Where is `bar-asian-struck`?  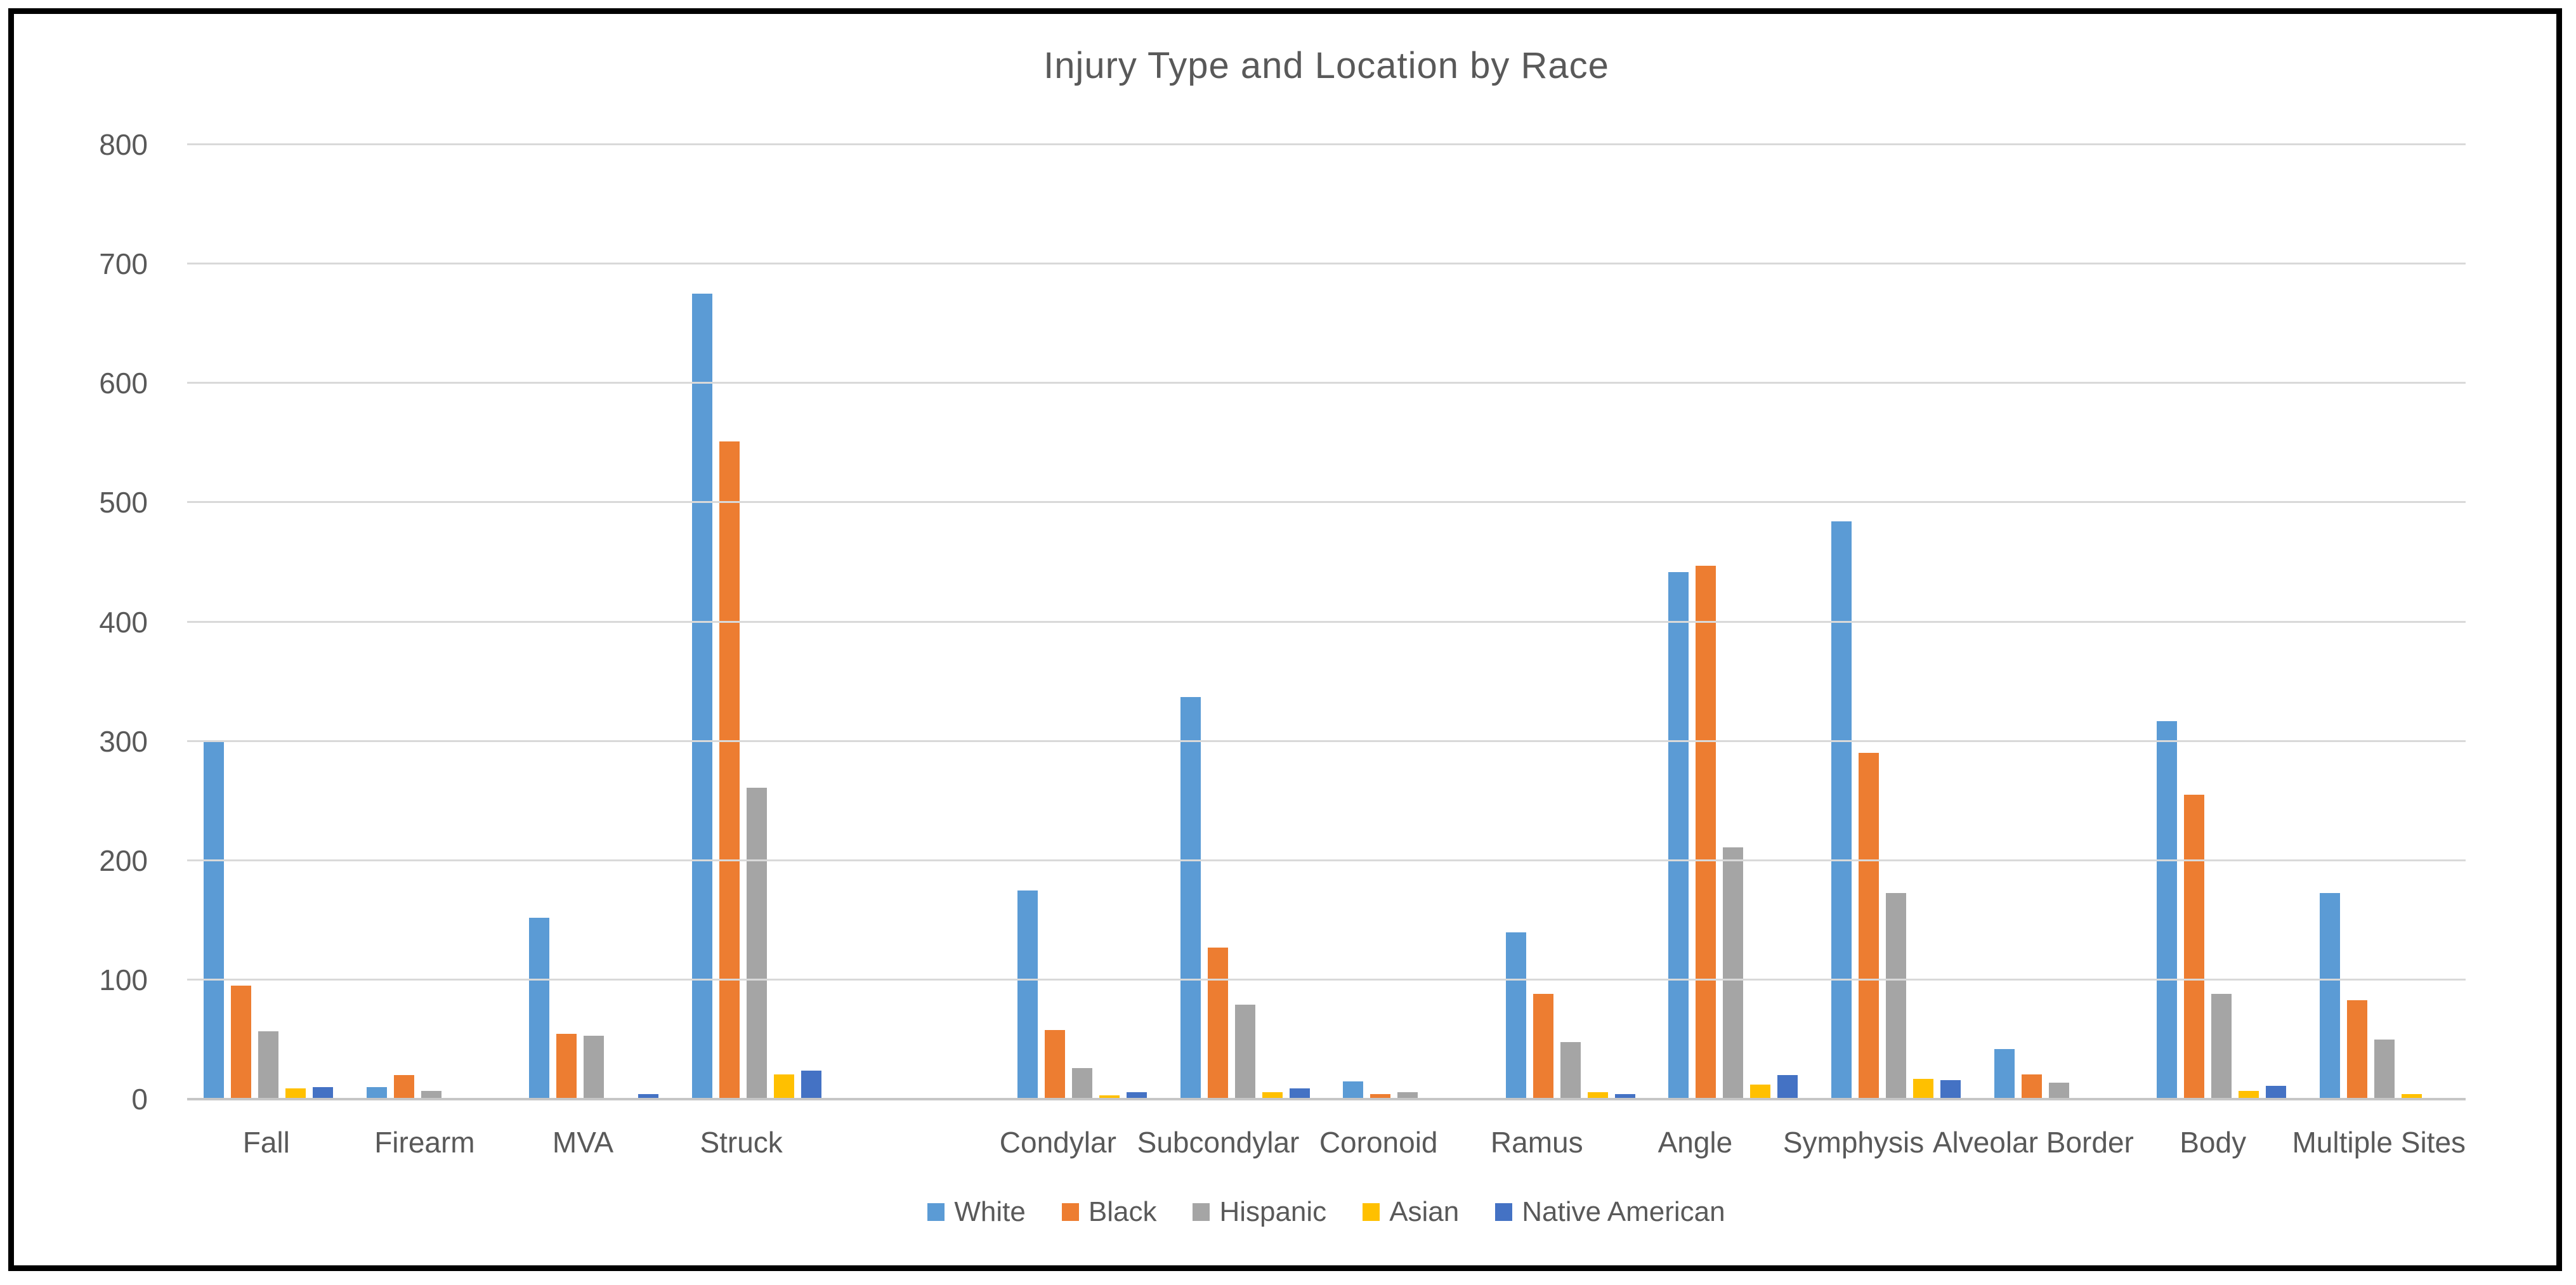 bar-asian-struck is located at coordinates (784, 1086).